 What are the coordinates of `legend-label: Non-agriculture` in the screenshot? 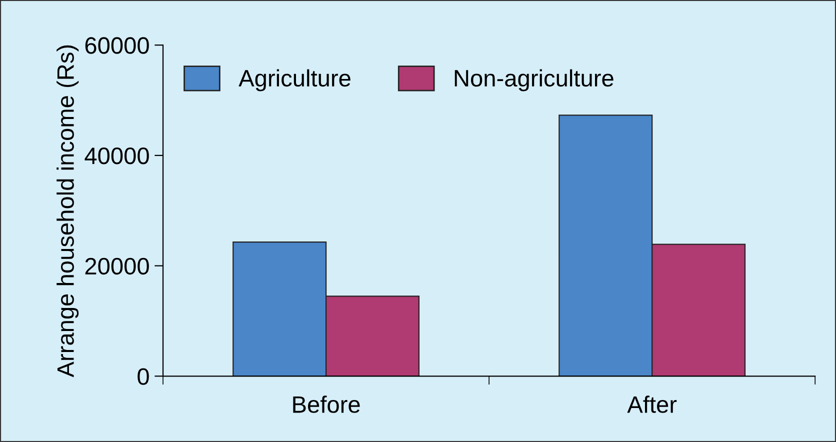 It's located at (534, 80).